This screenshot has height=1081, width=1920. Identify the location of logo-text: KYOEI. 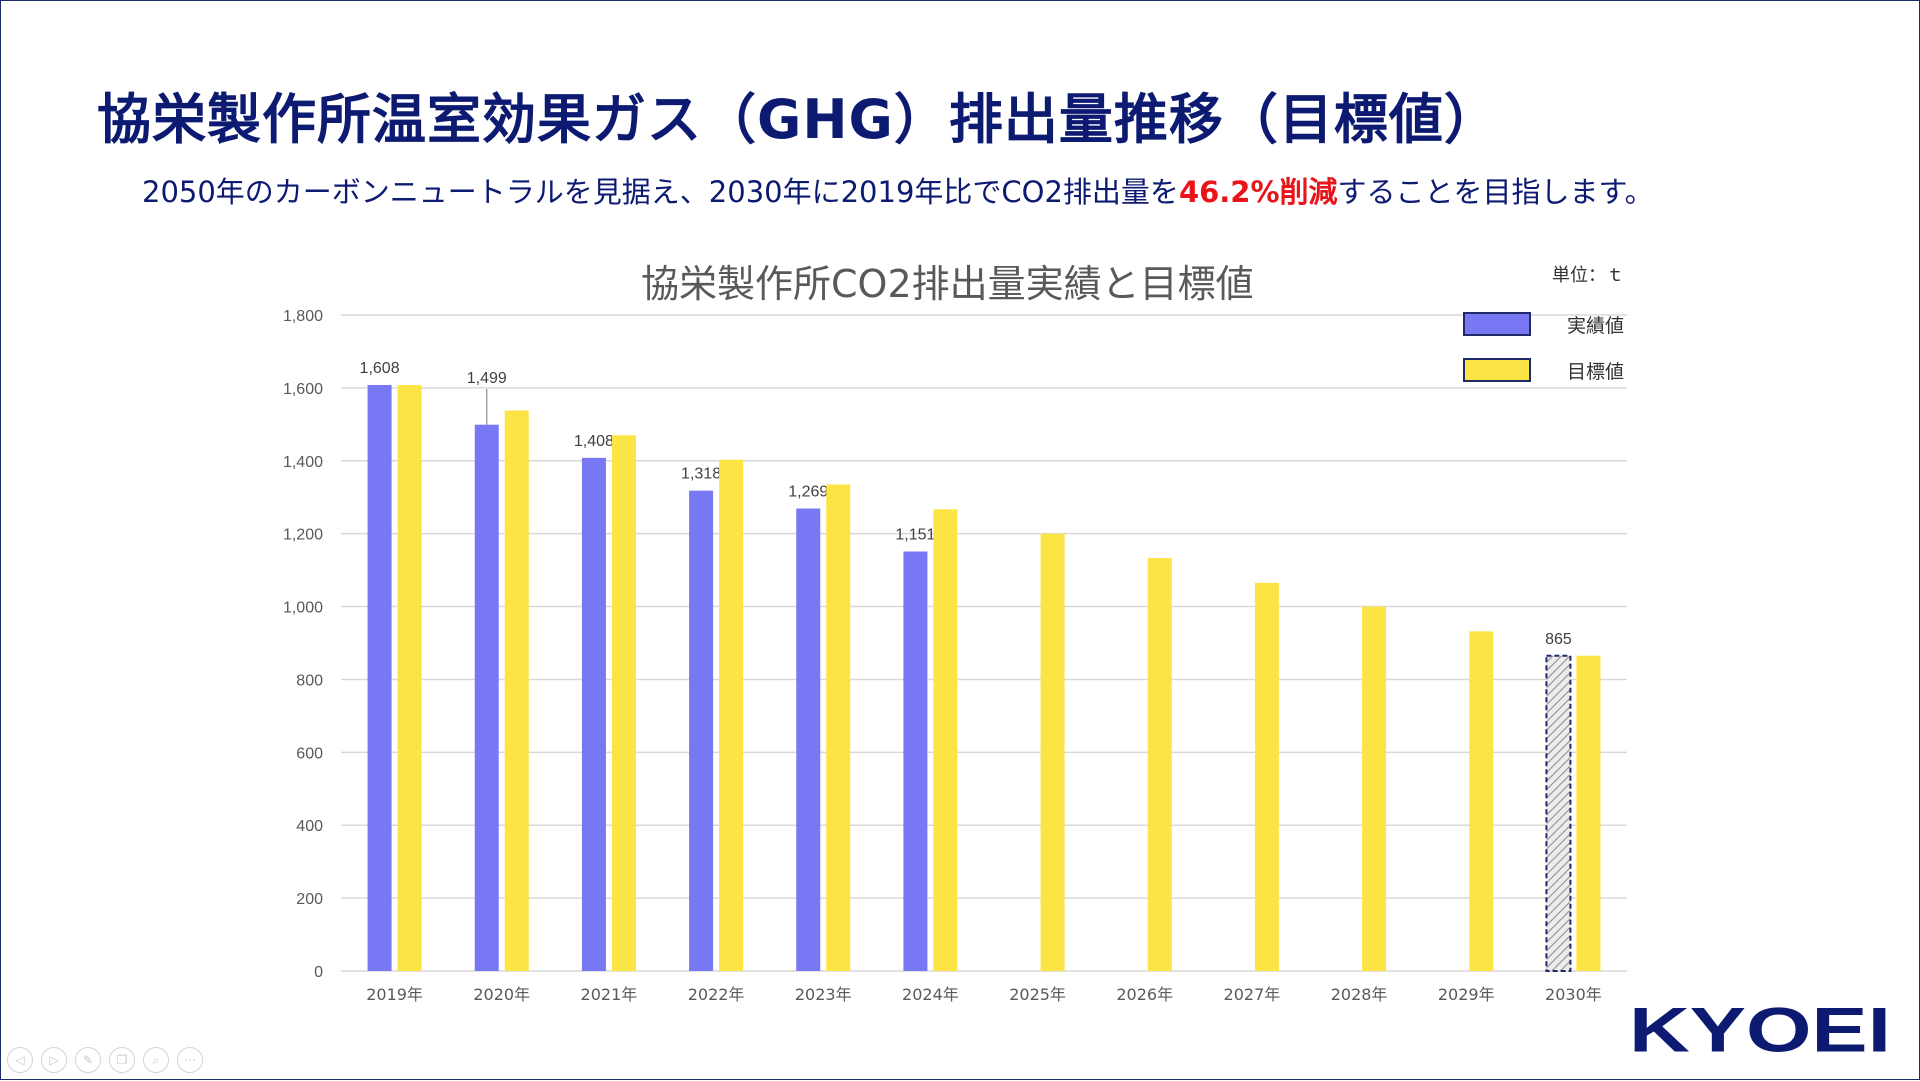
(1760, 1032).